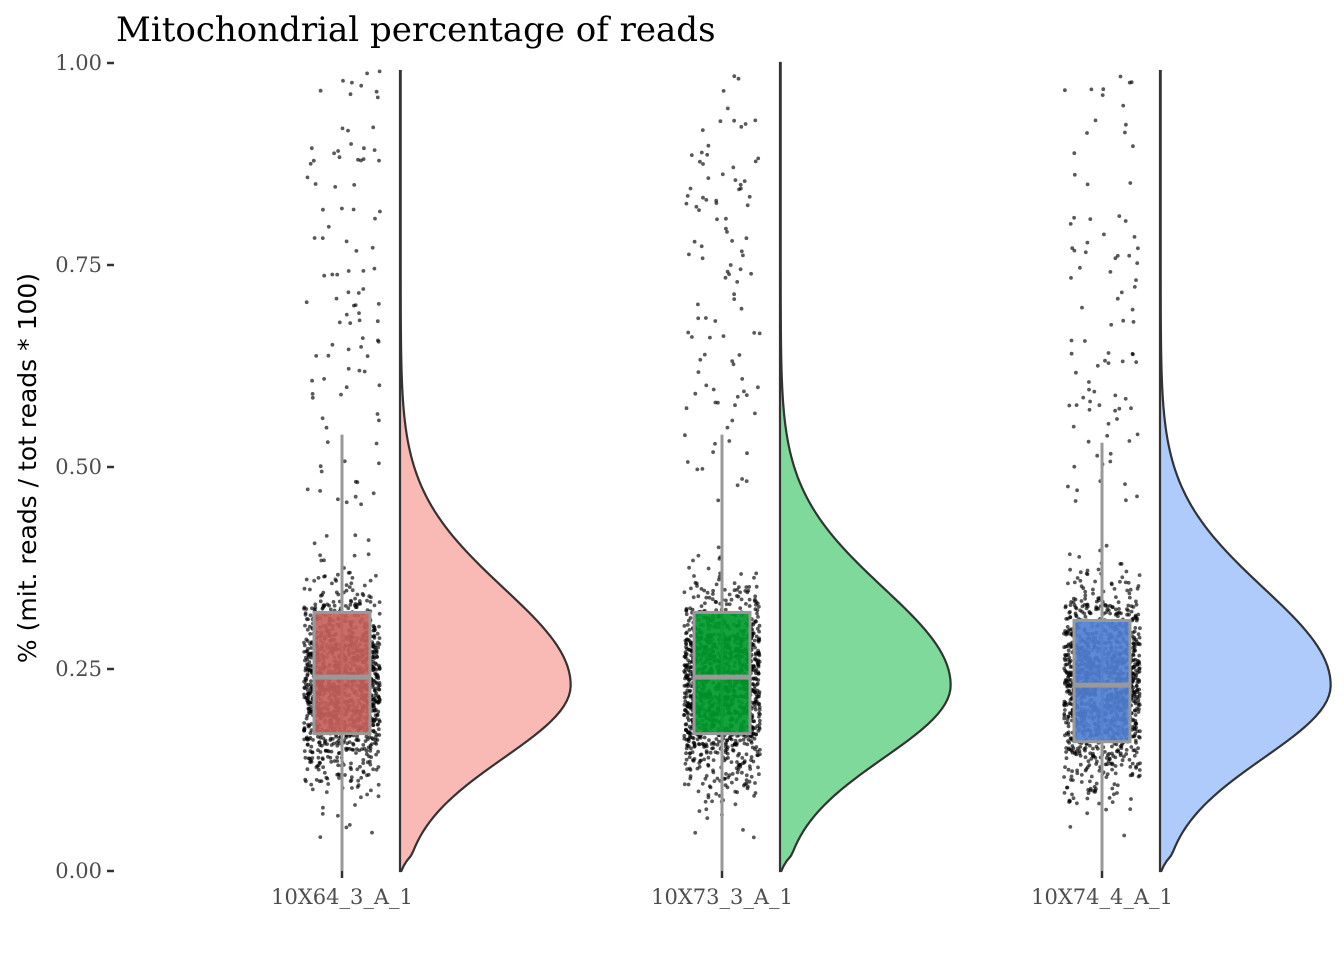  I want to click on y-tick-label: 0.50, so click(78, 467).